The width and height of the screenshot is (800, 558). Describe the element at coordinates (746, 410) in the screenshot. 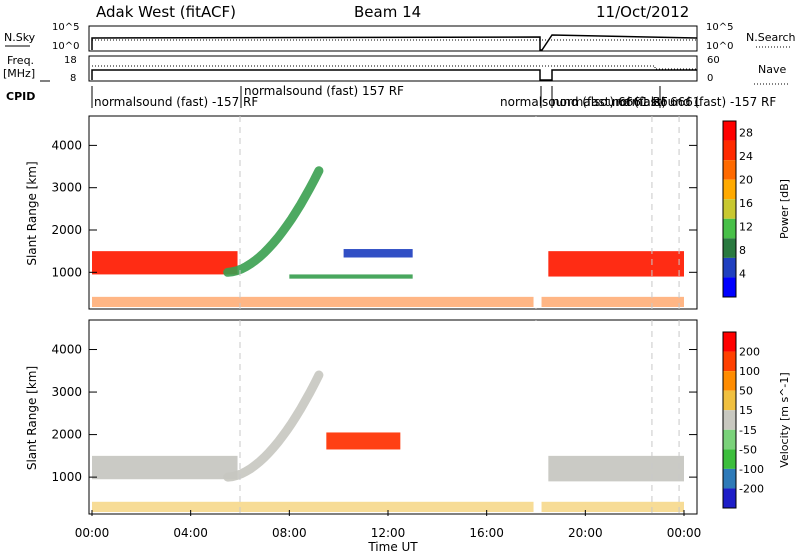

I see `colorbar-tick-label: 15` at that location.